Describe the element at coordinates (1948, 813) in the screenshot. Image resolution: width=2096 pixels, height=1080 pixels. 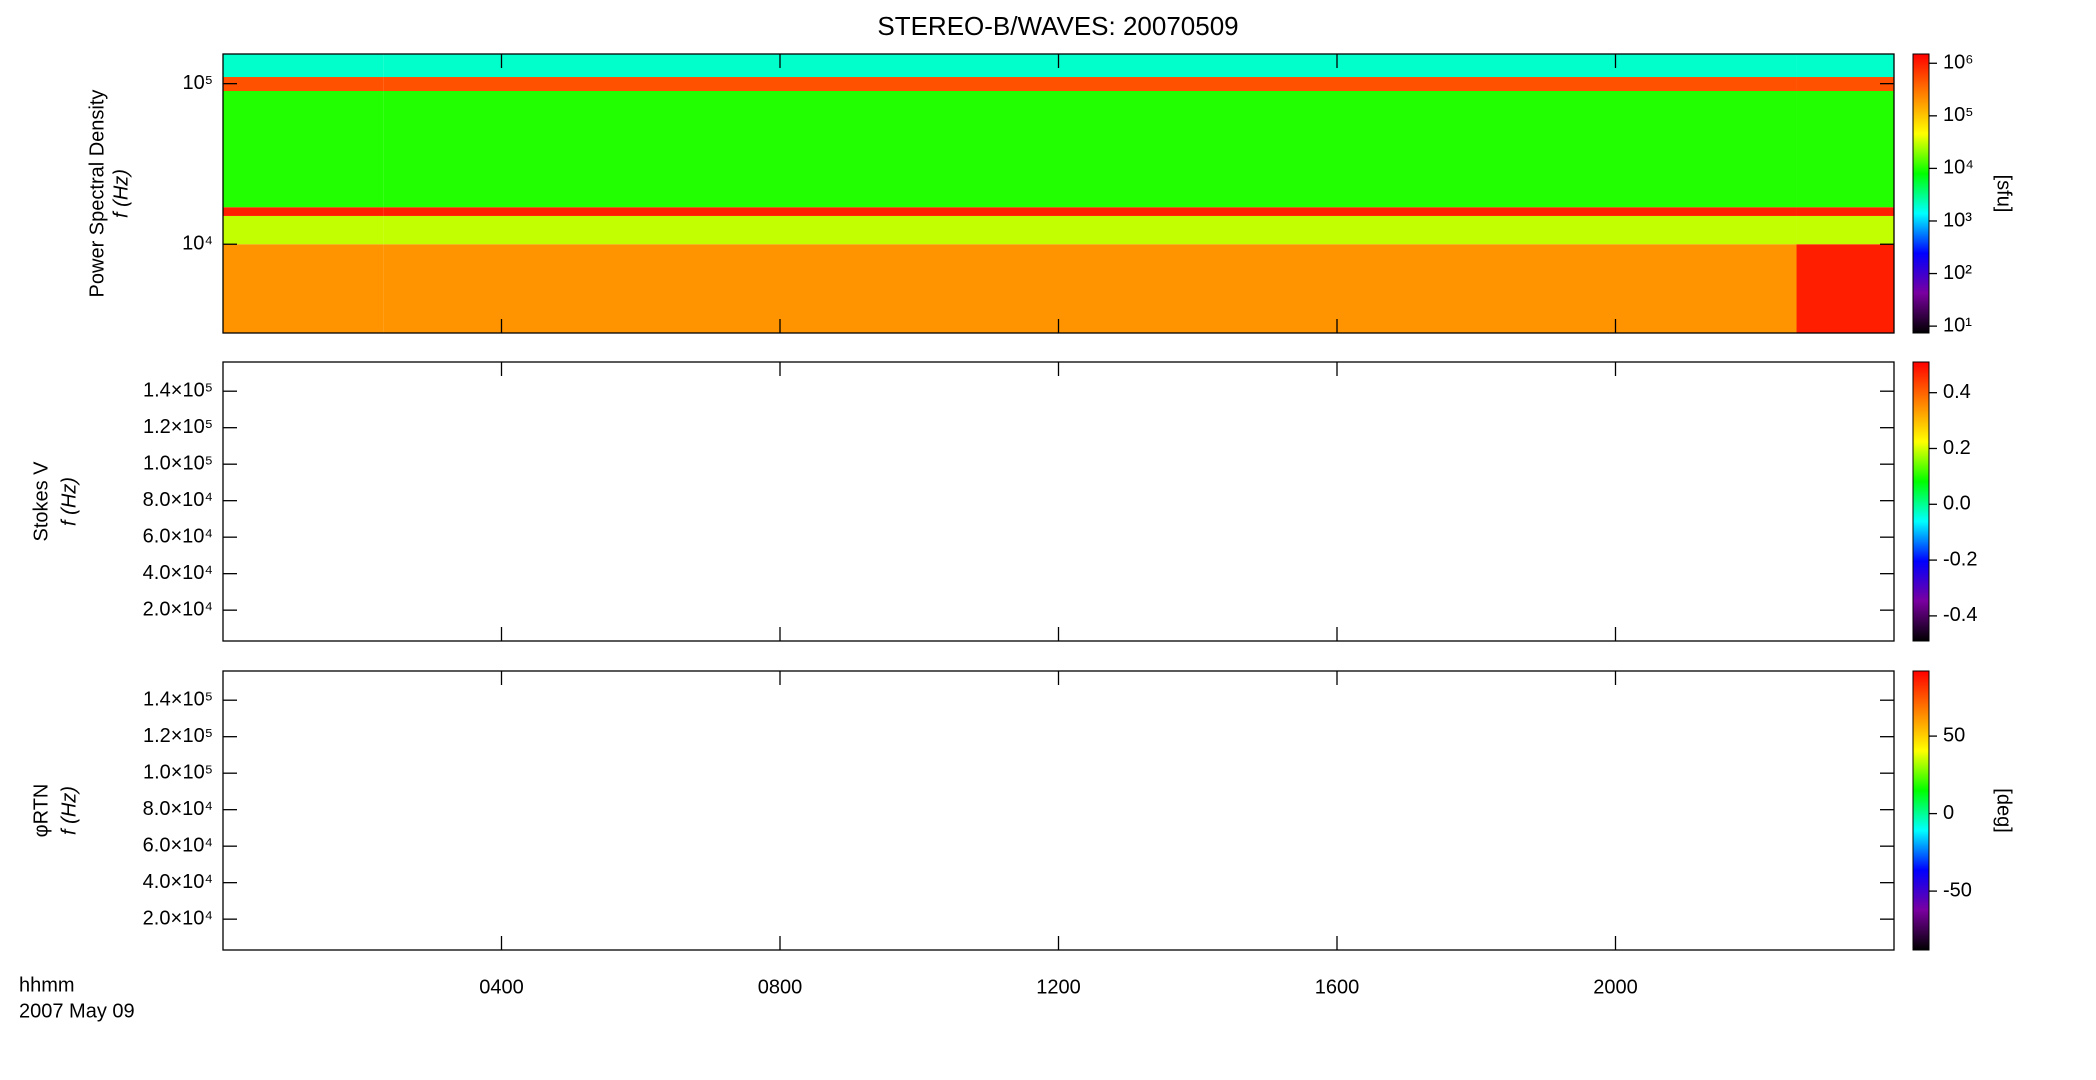
I see `colorbar-tick-label: 0` at that location.